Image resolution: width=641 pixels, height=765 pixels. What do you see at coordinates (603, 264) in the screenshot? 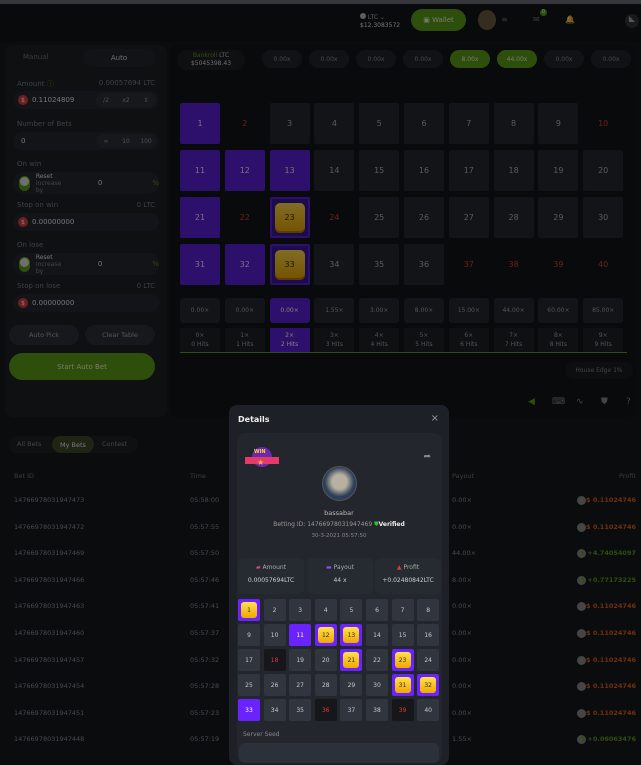
I see `keno-tile: 40` at bounding box center [603, 264].